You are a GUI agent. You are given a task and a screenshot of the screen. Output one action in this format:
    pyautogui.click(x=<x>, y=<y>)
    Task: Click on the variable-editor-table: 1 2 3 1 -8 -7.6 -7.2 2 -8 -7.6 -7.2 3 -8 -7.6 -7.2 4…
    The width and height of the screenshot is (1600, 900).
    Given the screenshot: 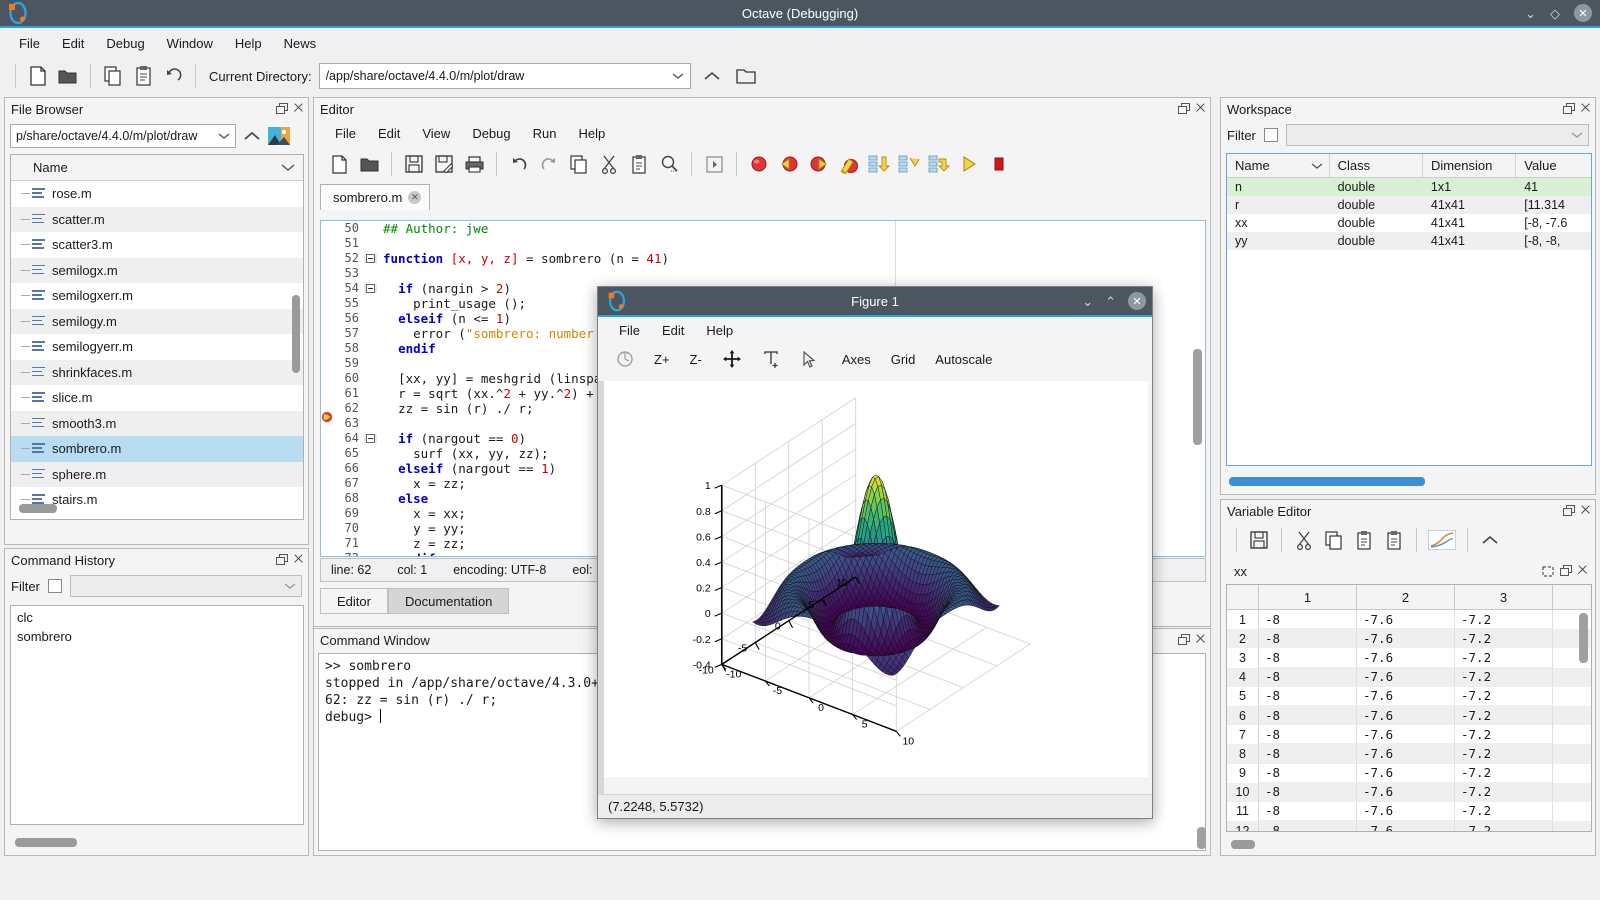 What is the action you would take?
    pyautogui.click(x=1409, y=708)
    